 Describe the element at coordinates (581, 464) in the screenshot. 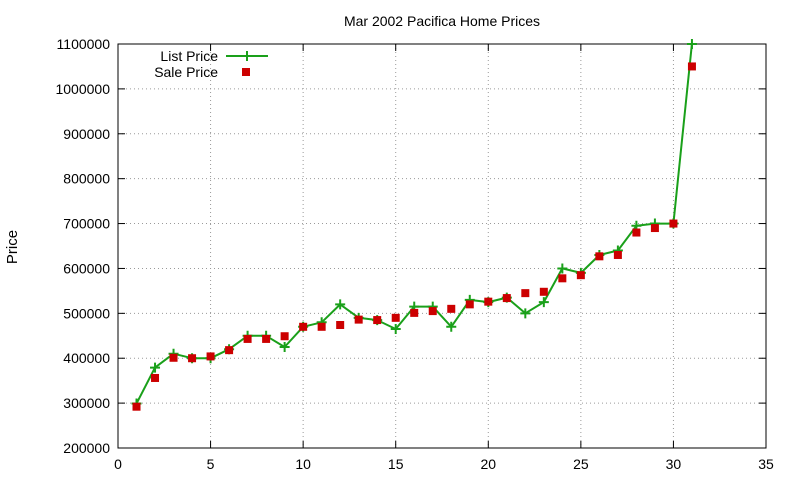

I see `x-tick-label: 25` at that location.